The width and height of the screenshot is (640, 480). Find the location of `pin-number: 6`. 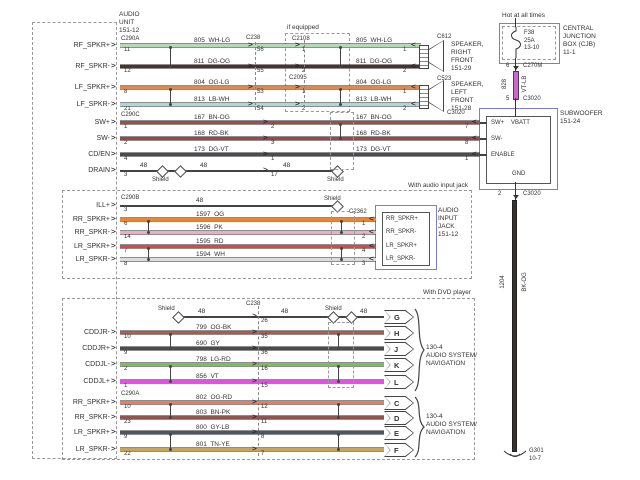

pin-number: 6 is located at coordinates (126, 224).